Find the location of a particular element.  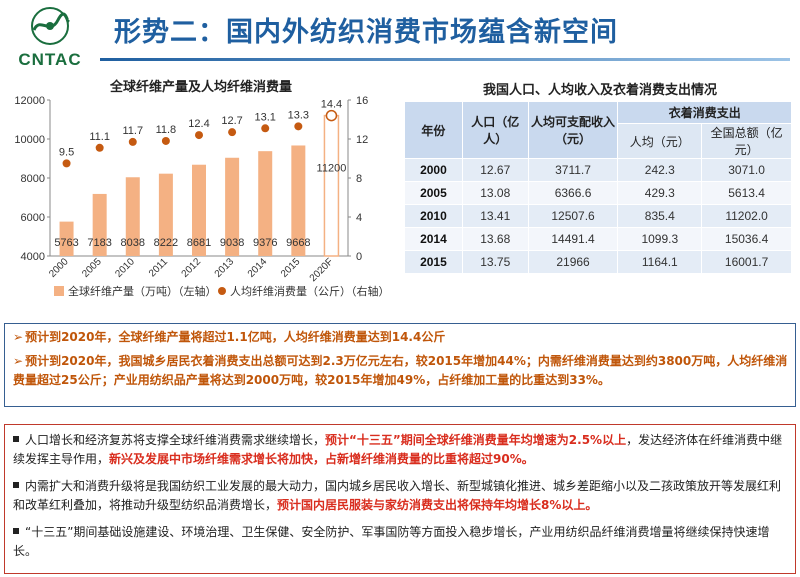

cell-year: 2000 is located at coordinates (433, 170).